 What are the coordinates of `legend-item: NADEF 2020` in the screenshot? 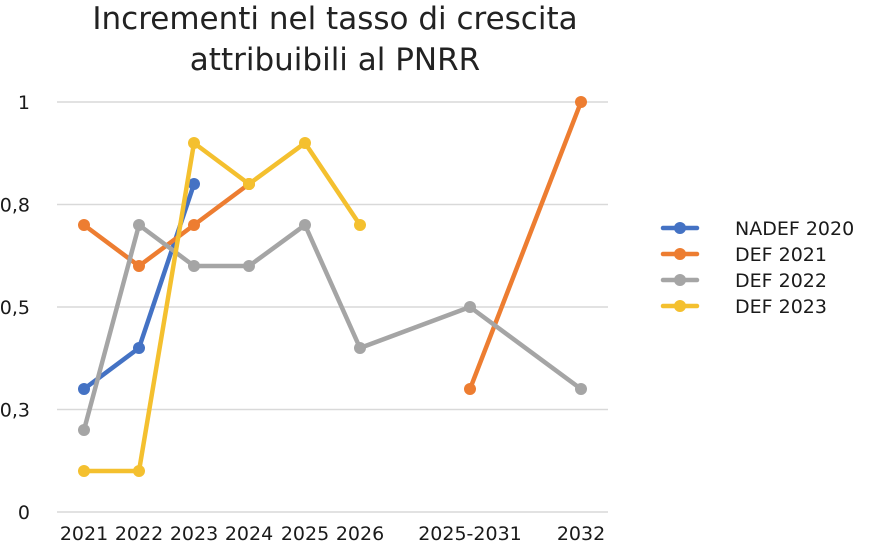 It's located at (757, 229).